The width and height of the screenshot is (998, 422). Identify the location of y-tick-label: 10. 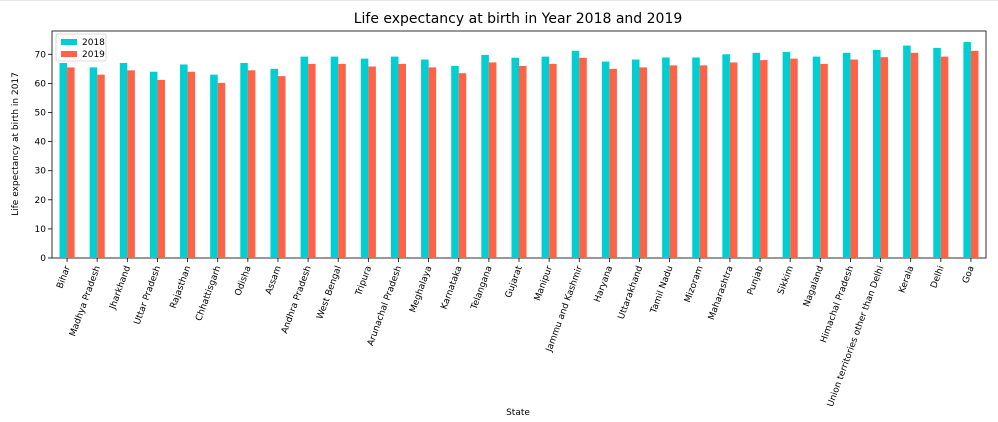
(41, 230).